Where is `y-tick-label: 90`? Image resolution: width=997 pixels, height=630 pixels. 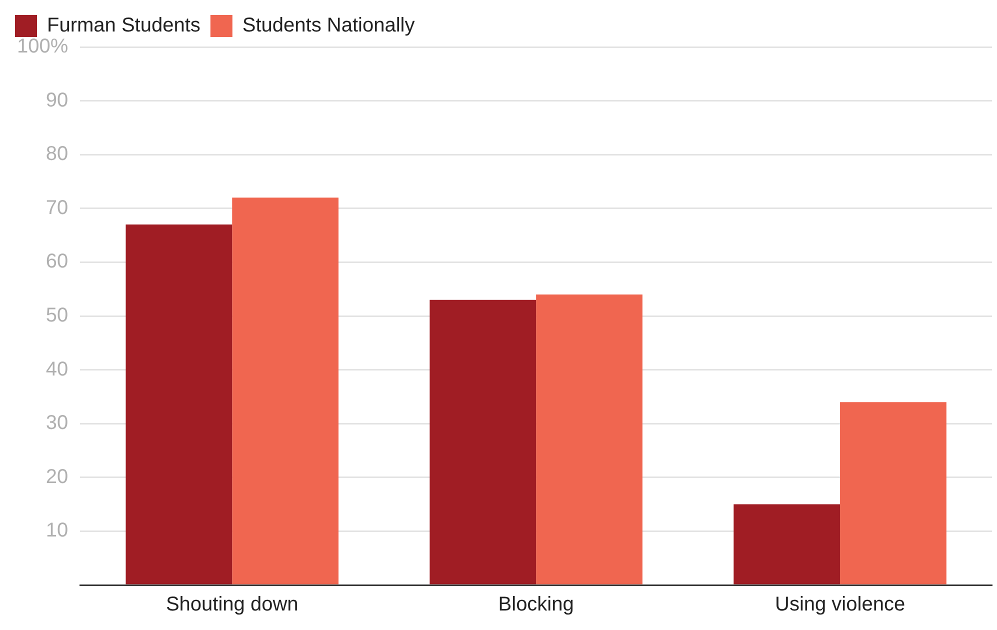
y-tick-label: 90 is located at coordinates (57, 100).